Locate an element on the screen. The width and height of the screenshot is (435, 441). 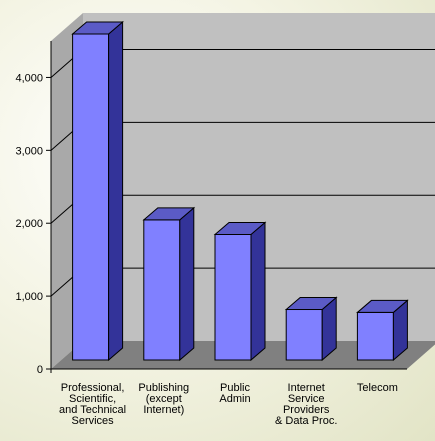
x-category-line: Admin is located at coordinates (234, 399).